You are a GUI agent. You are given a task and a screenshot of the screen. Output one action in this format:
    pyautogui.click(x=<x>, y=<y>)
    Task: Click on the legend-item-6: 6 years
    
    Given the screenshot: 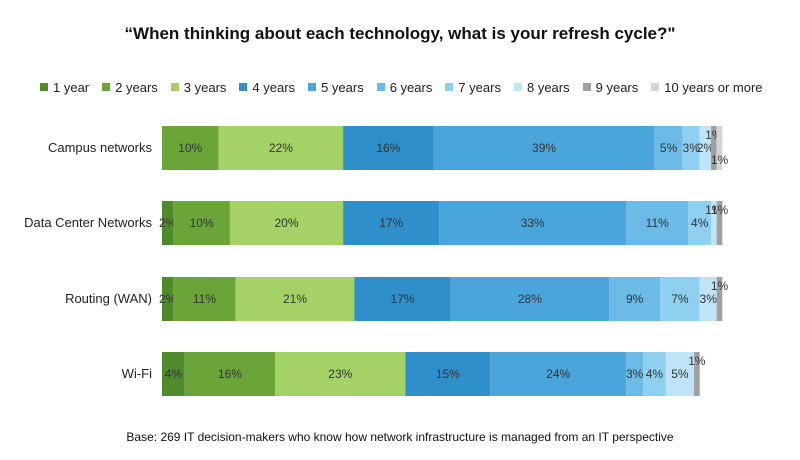 What is the action you would take?
    pyautogui.click(x=404, y=87)
    